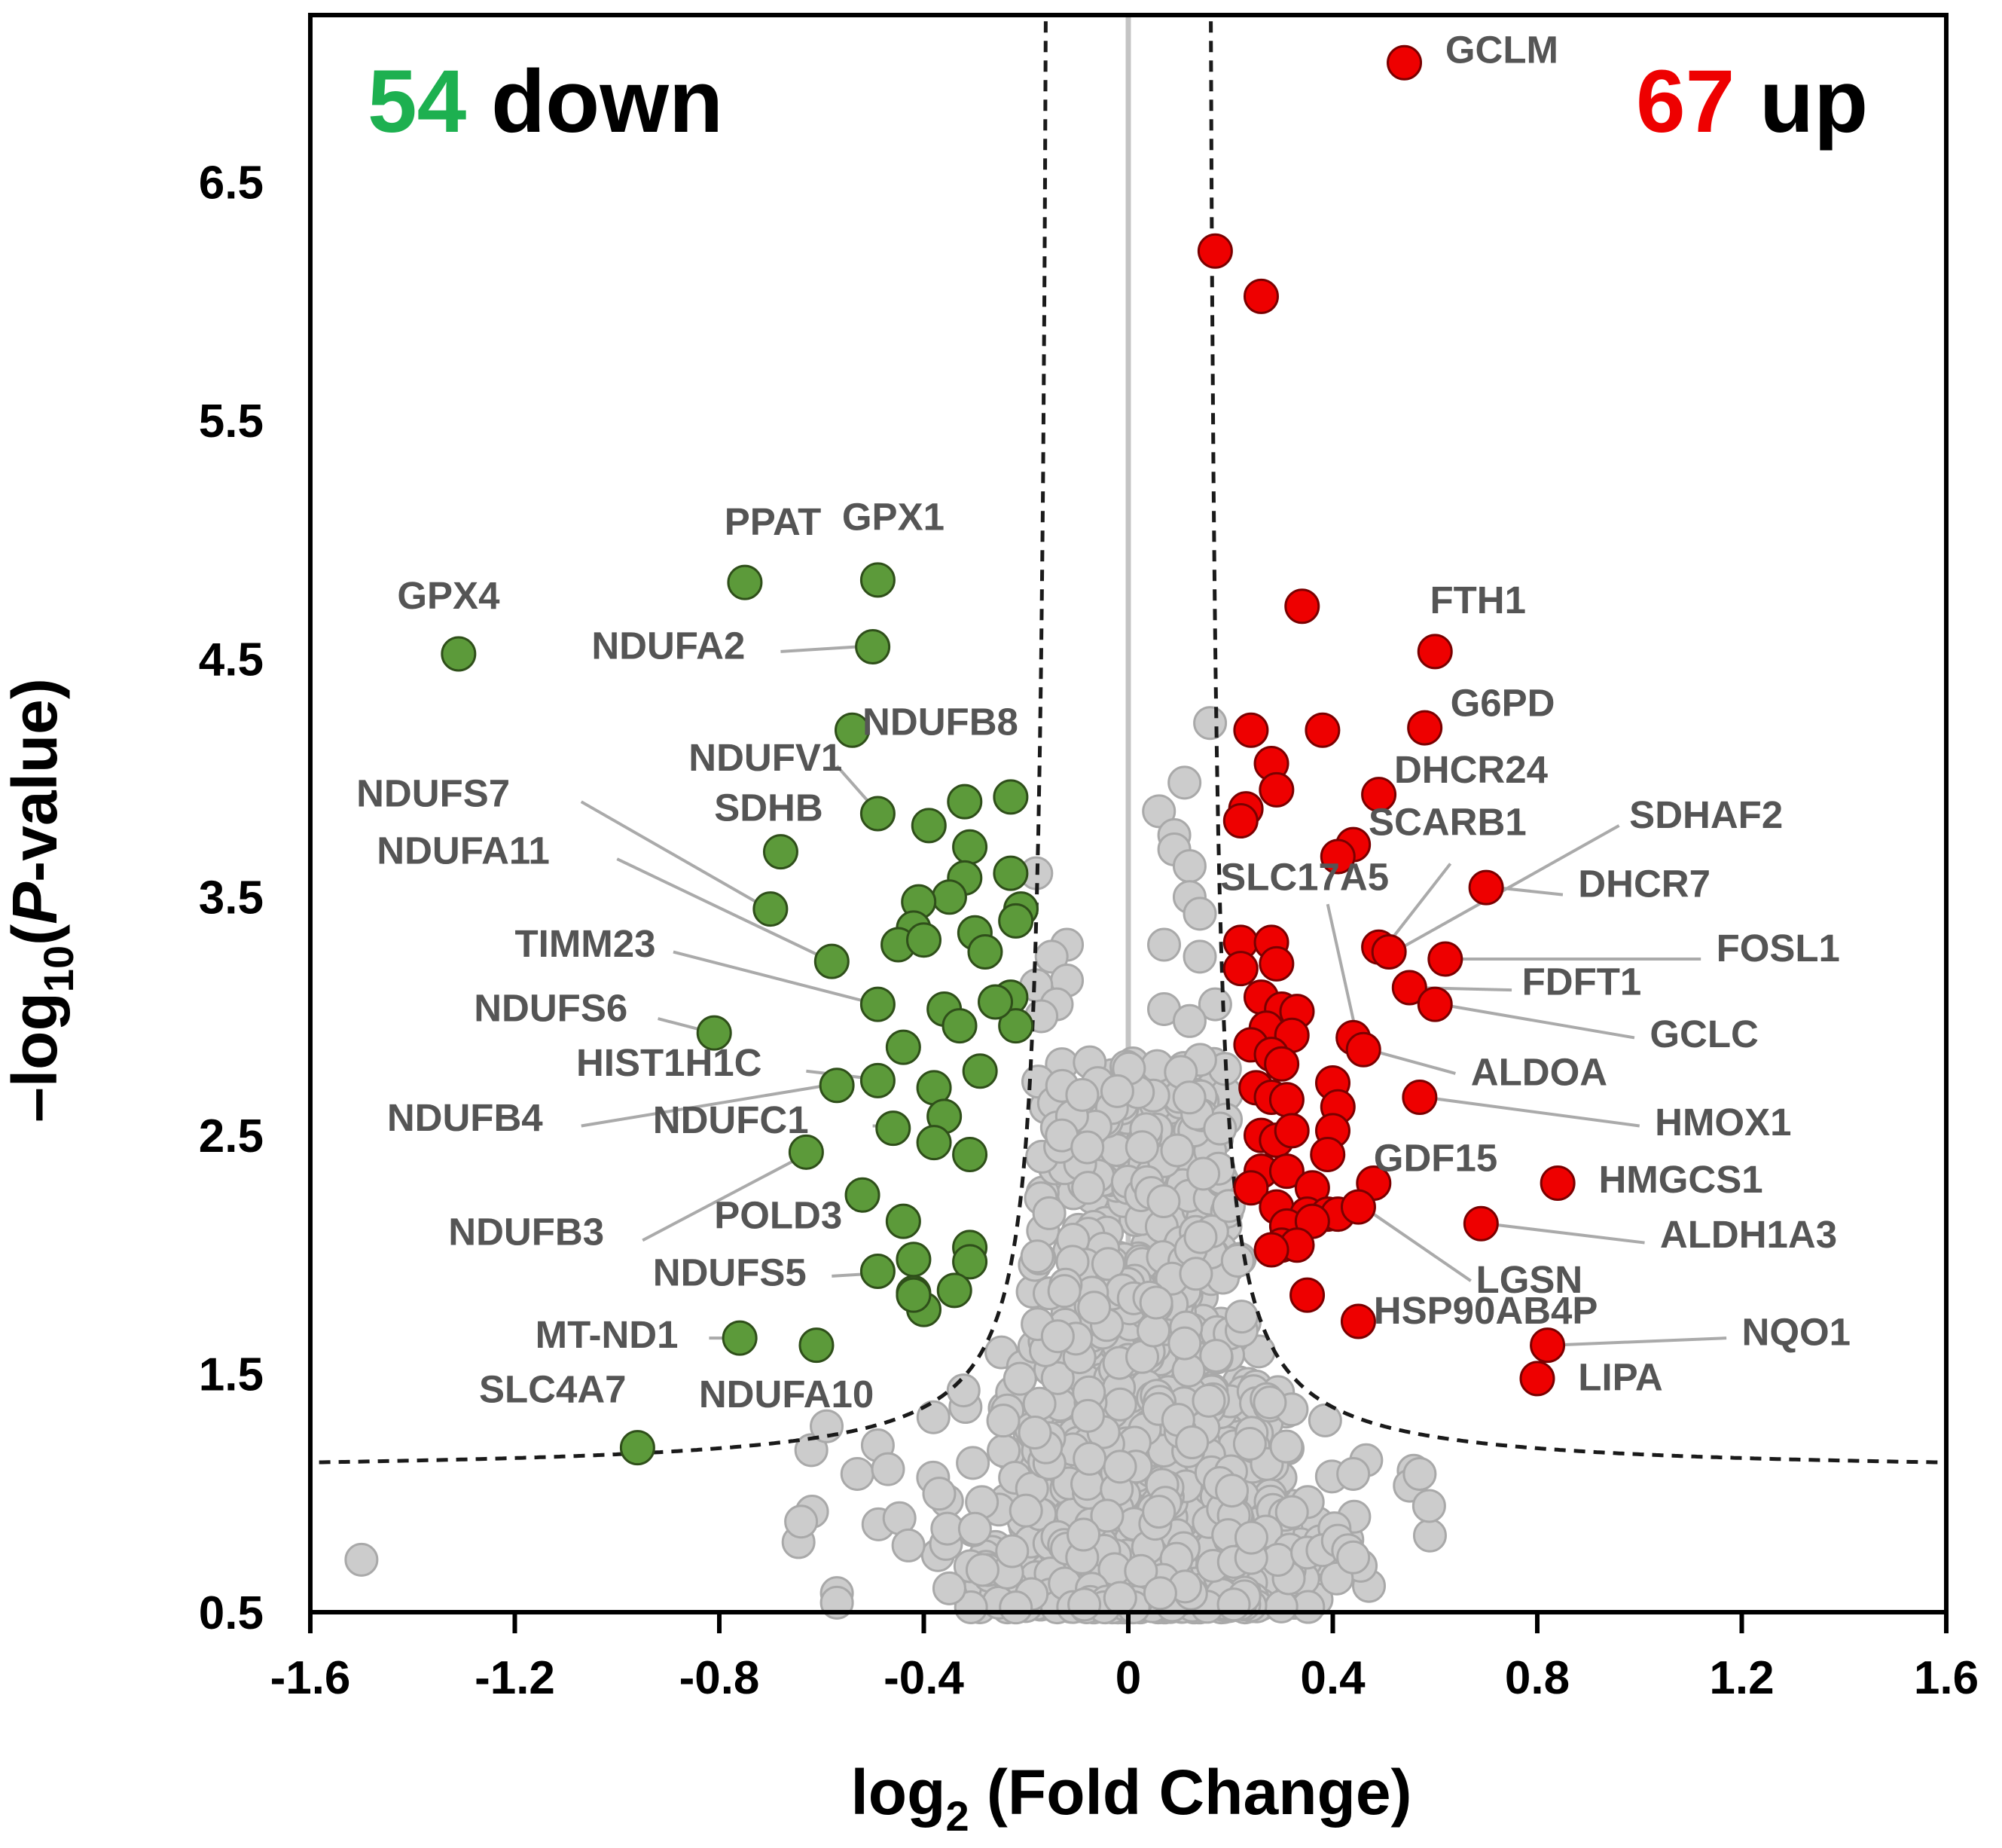 The width and height of the screenshot is (2002, 1848). I want to click on gene-label: NDUFC1, so click(731, 1119).